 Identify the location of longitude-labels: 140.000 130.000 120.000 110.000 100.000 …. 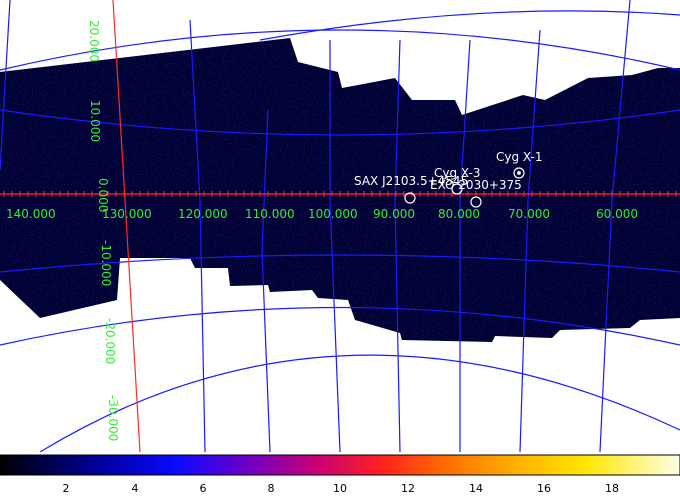
(322, 214).